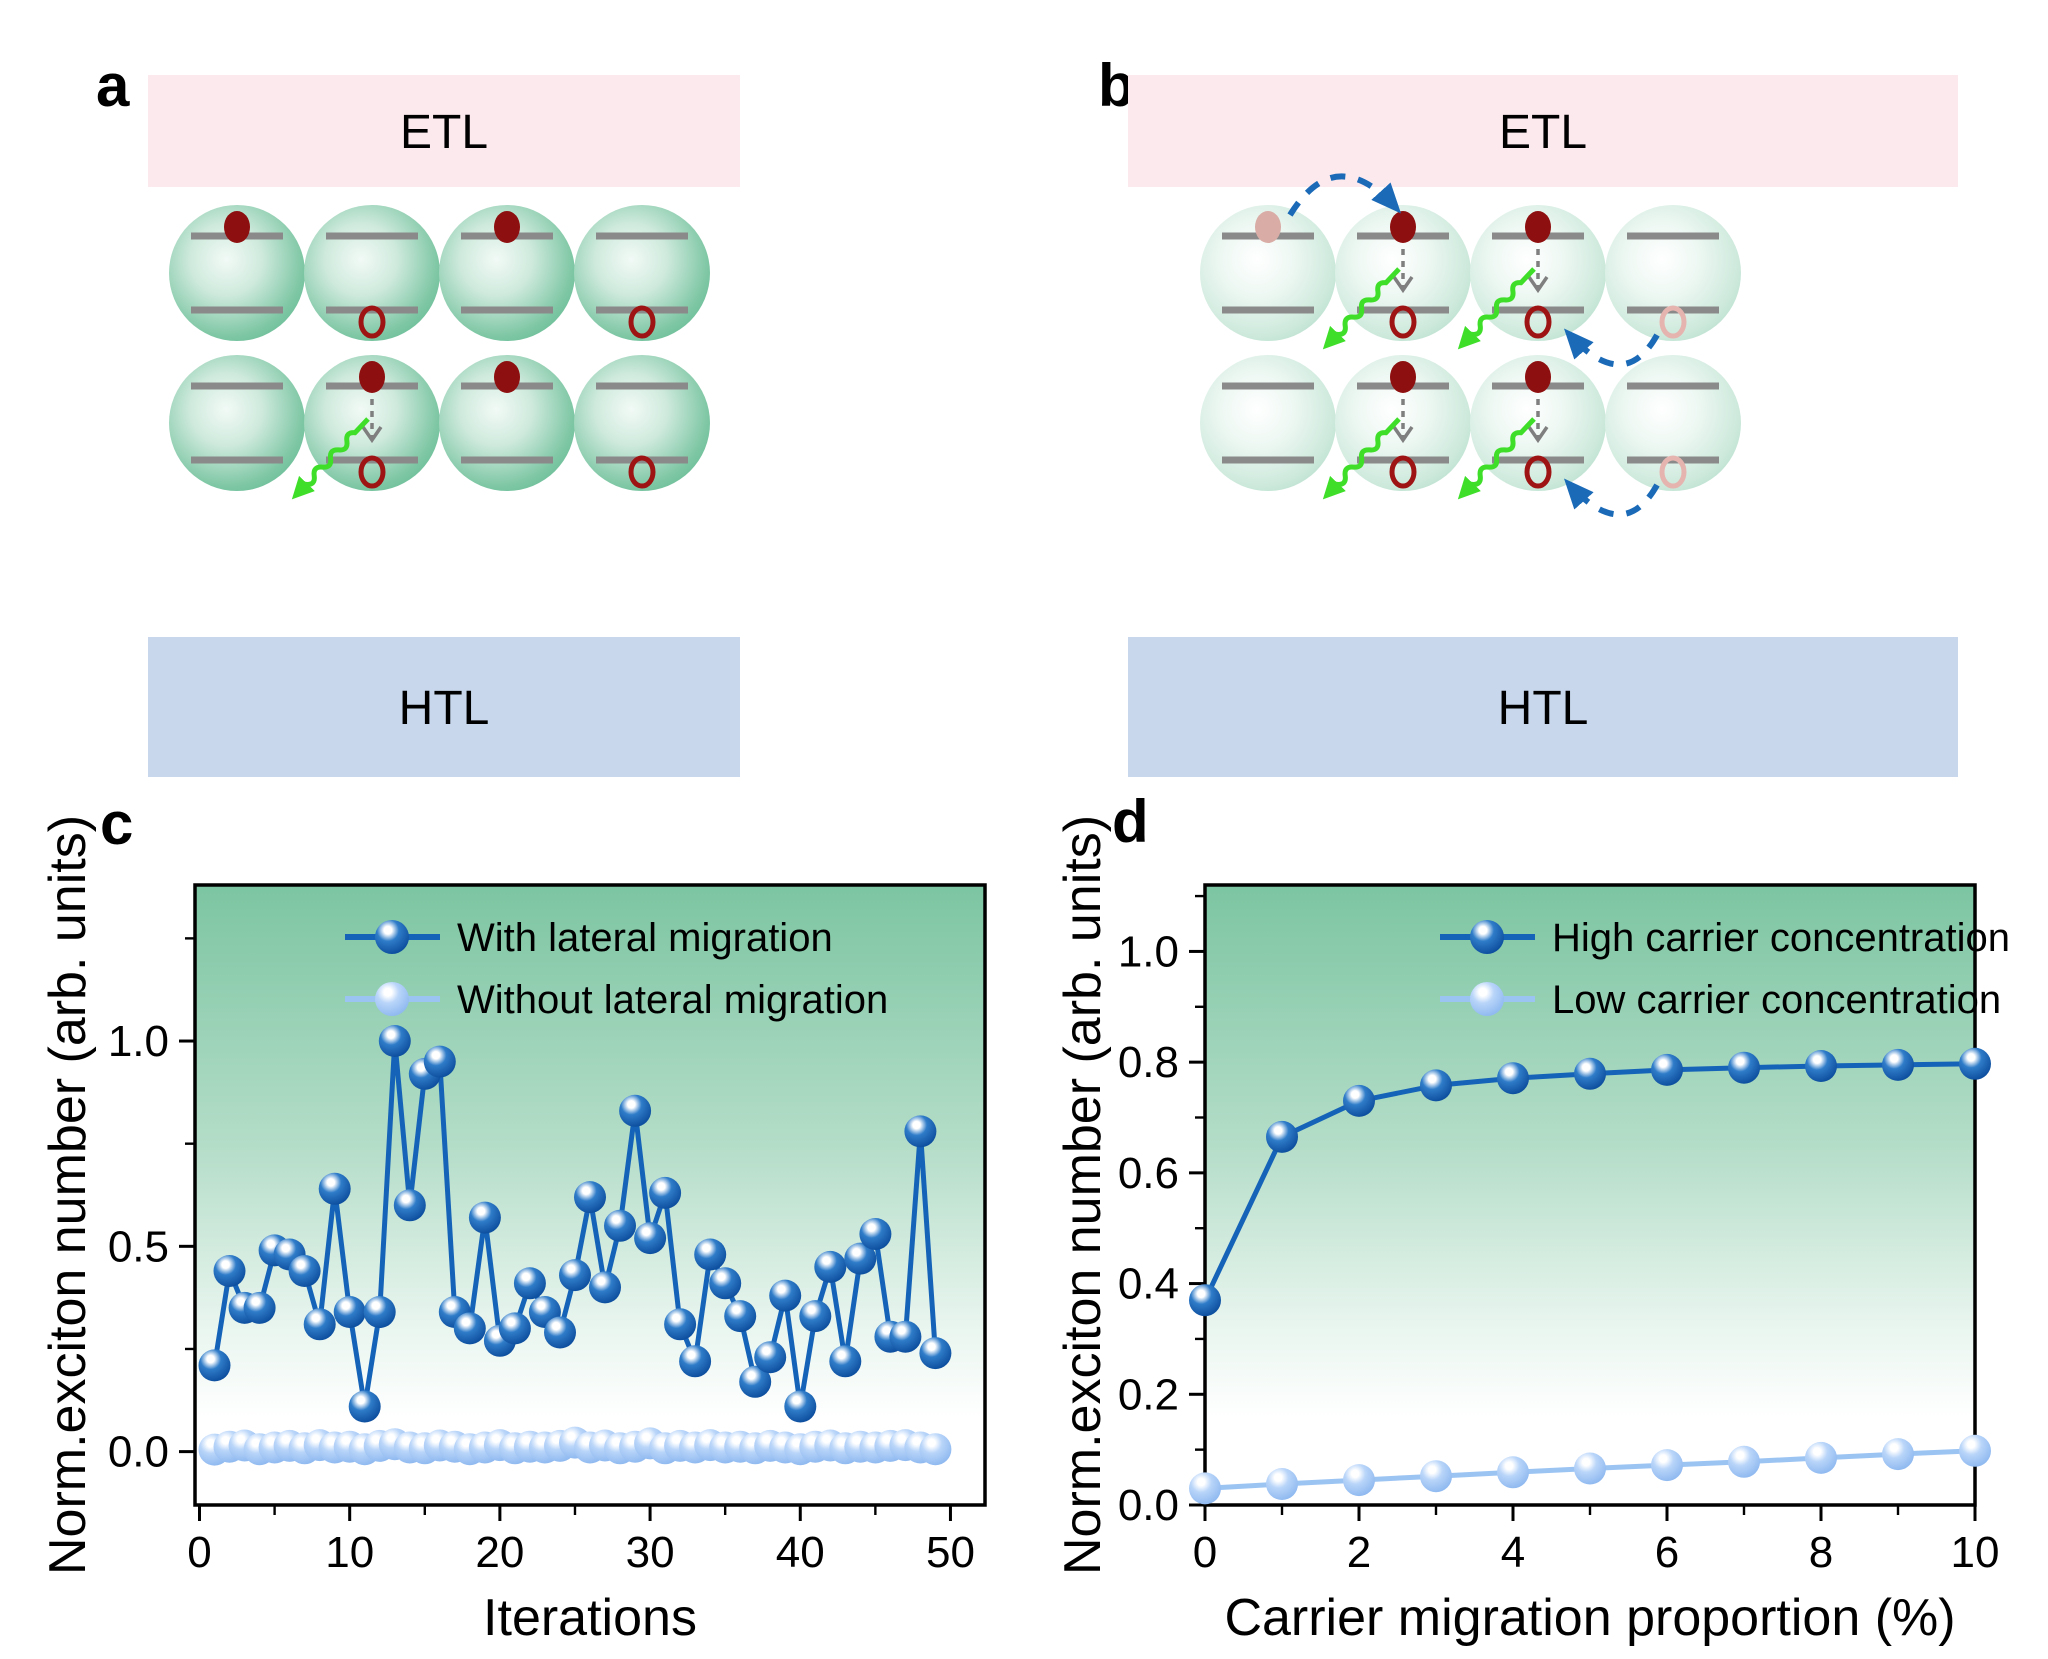 This screenshot has height=1659, width=2048. What do you see at coordinates (1821, 1552) in the screenshot?
I see `x-tick-label: 8` at bounding box center [1821, 1552].